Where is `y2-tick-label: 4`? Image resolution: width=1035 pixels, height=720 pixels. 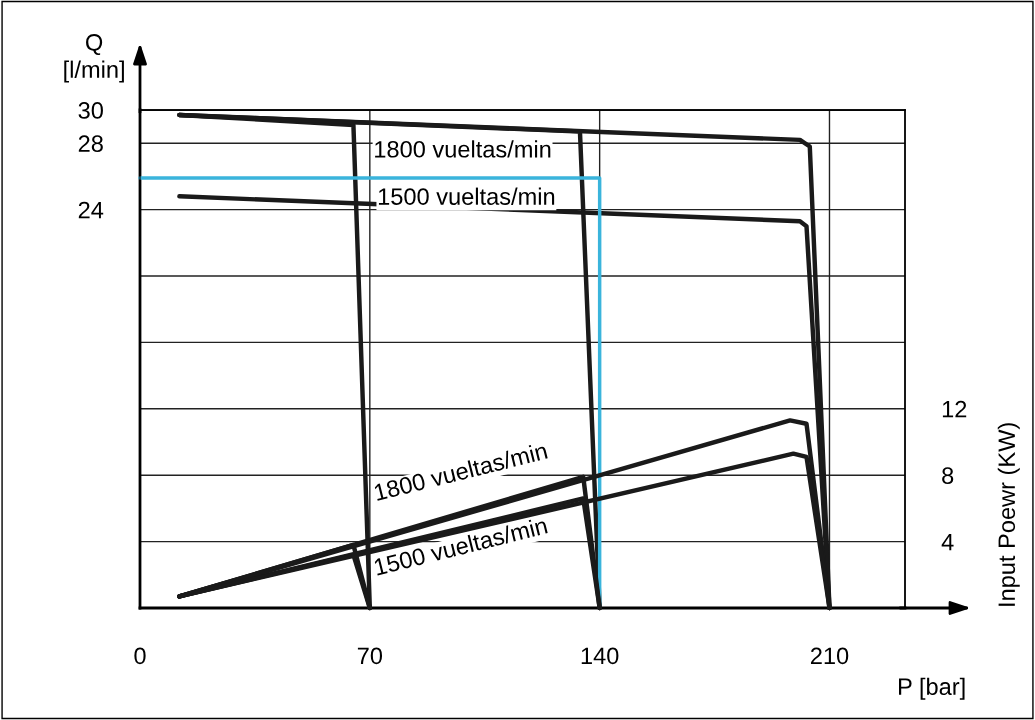
y2-tick-label: 4 is located at coordinates (947, 542).